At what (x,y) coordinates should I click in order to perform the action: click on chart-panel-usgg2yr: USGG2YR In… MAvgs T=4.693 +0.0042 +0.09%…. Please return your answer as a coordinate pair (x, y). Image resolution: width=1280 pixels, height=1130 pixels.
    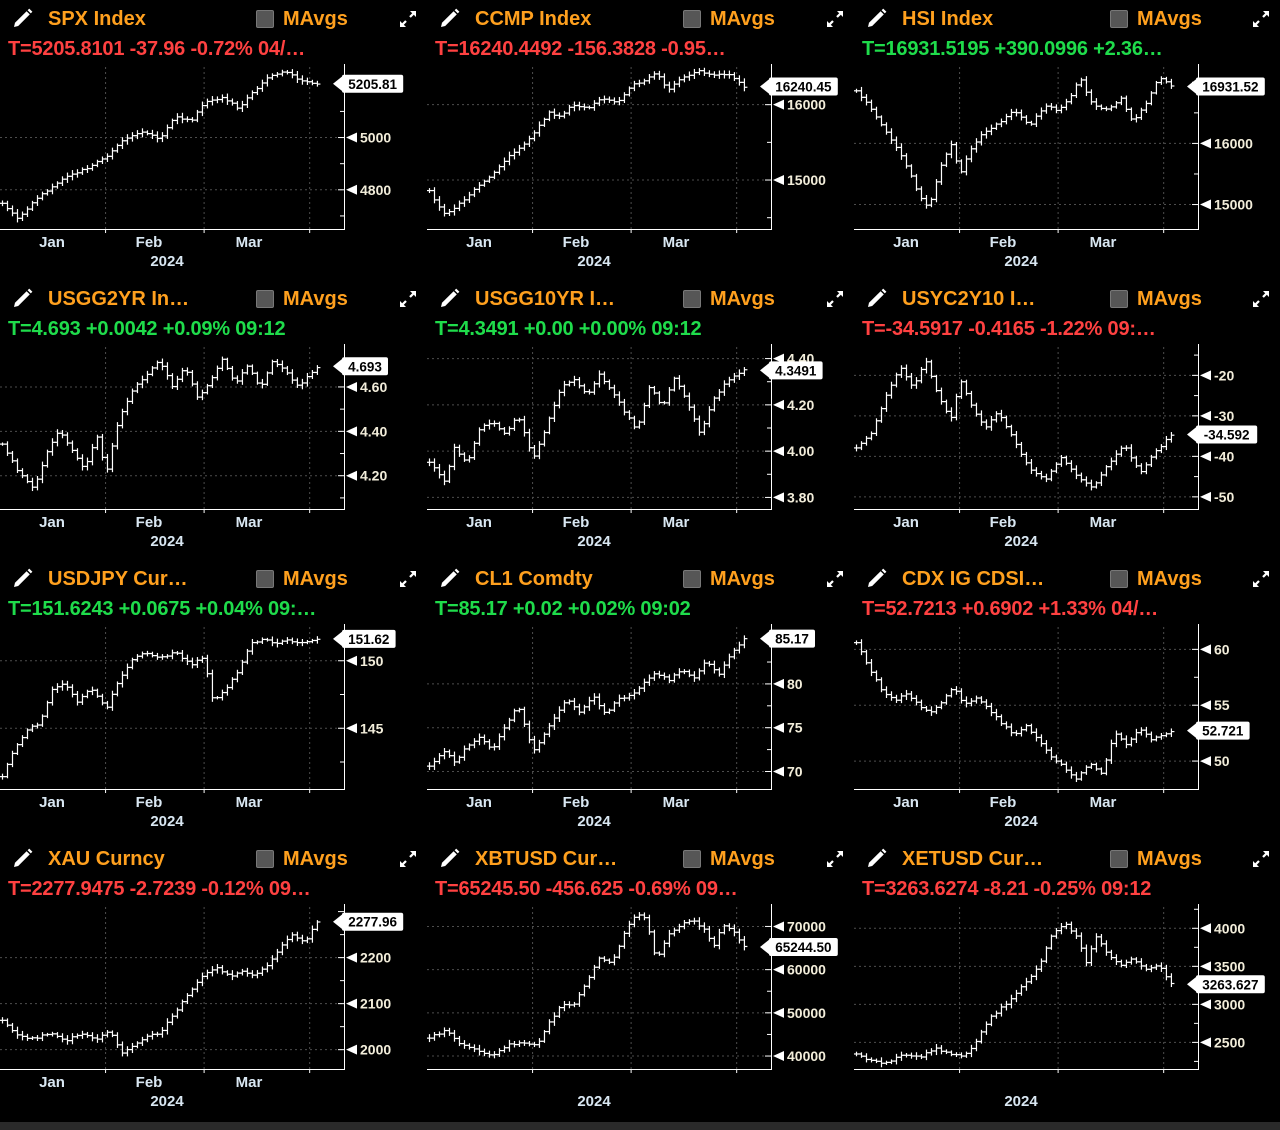
    Looking at the image, I should click on (213, 420).